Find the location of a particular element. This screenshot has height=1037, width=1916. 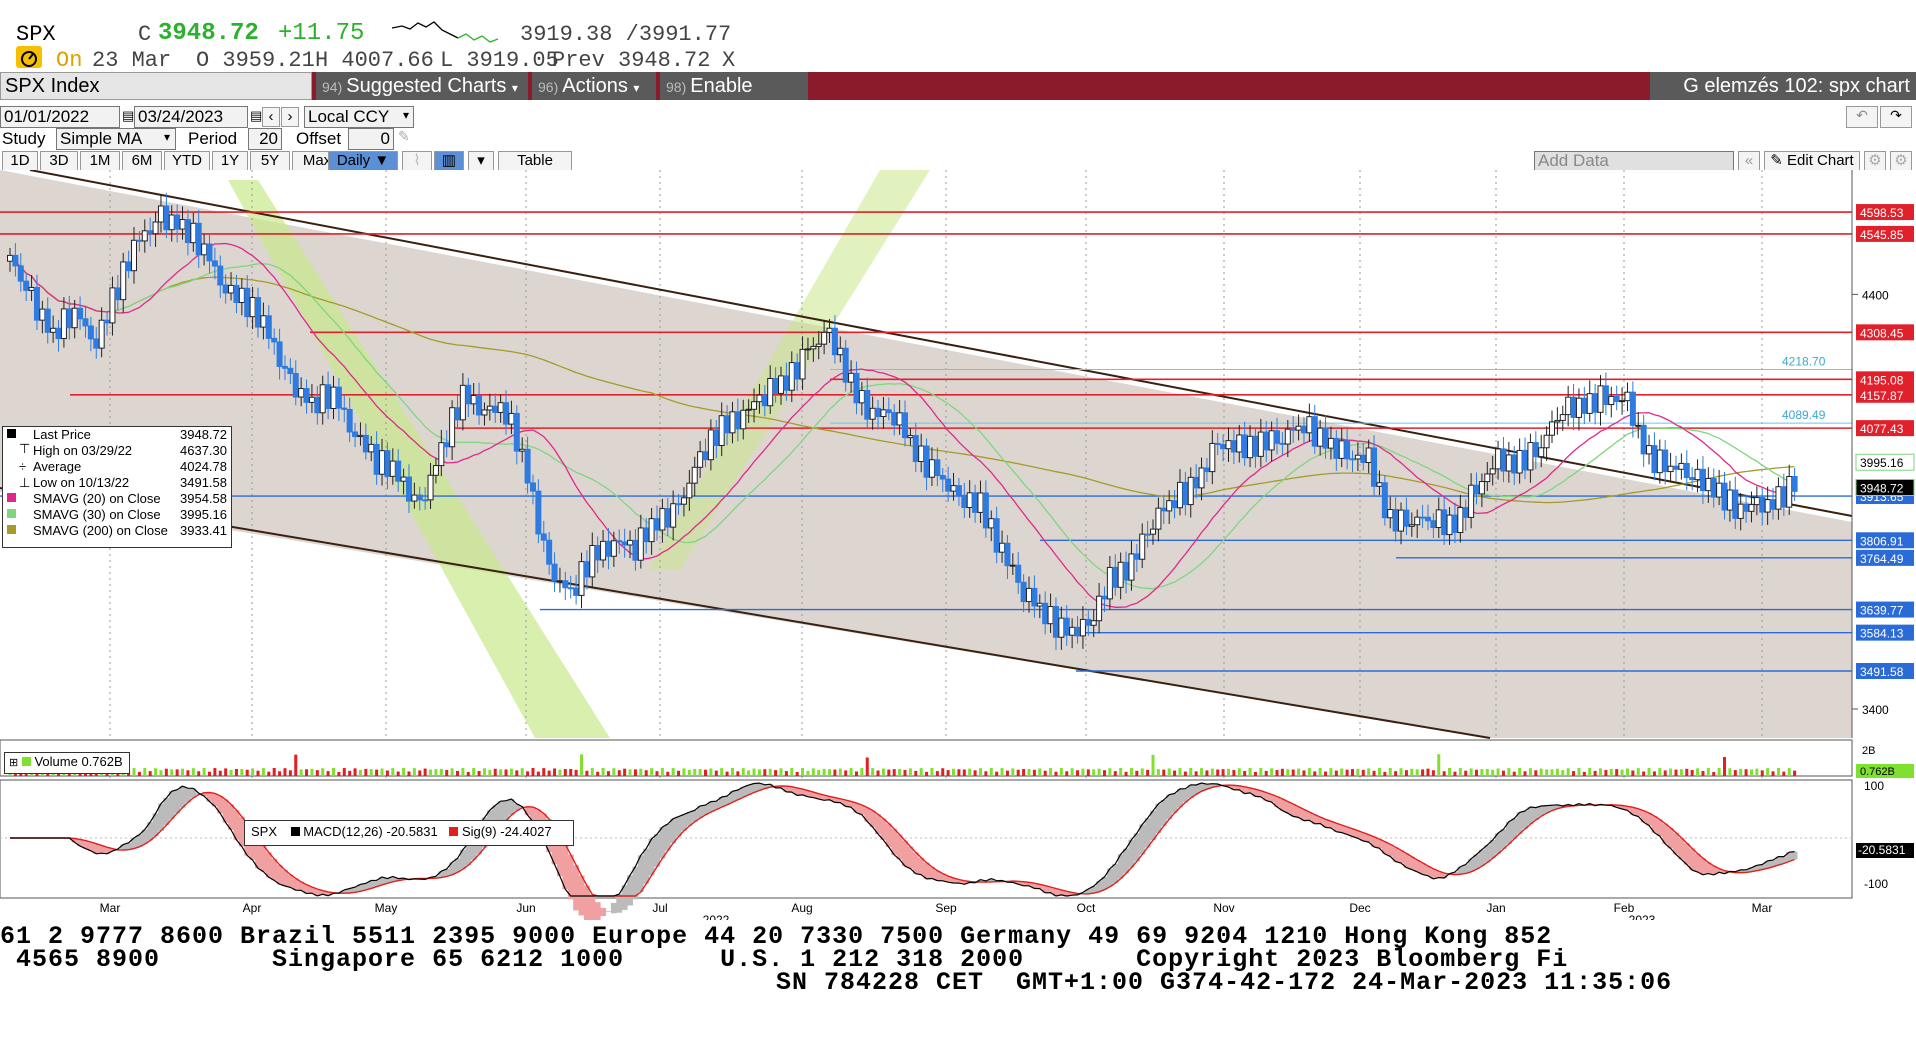

tab-1m: 1M is located at coordinates (100, 161).